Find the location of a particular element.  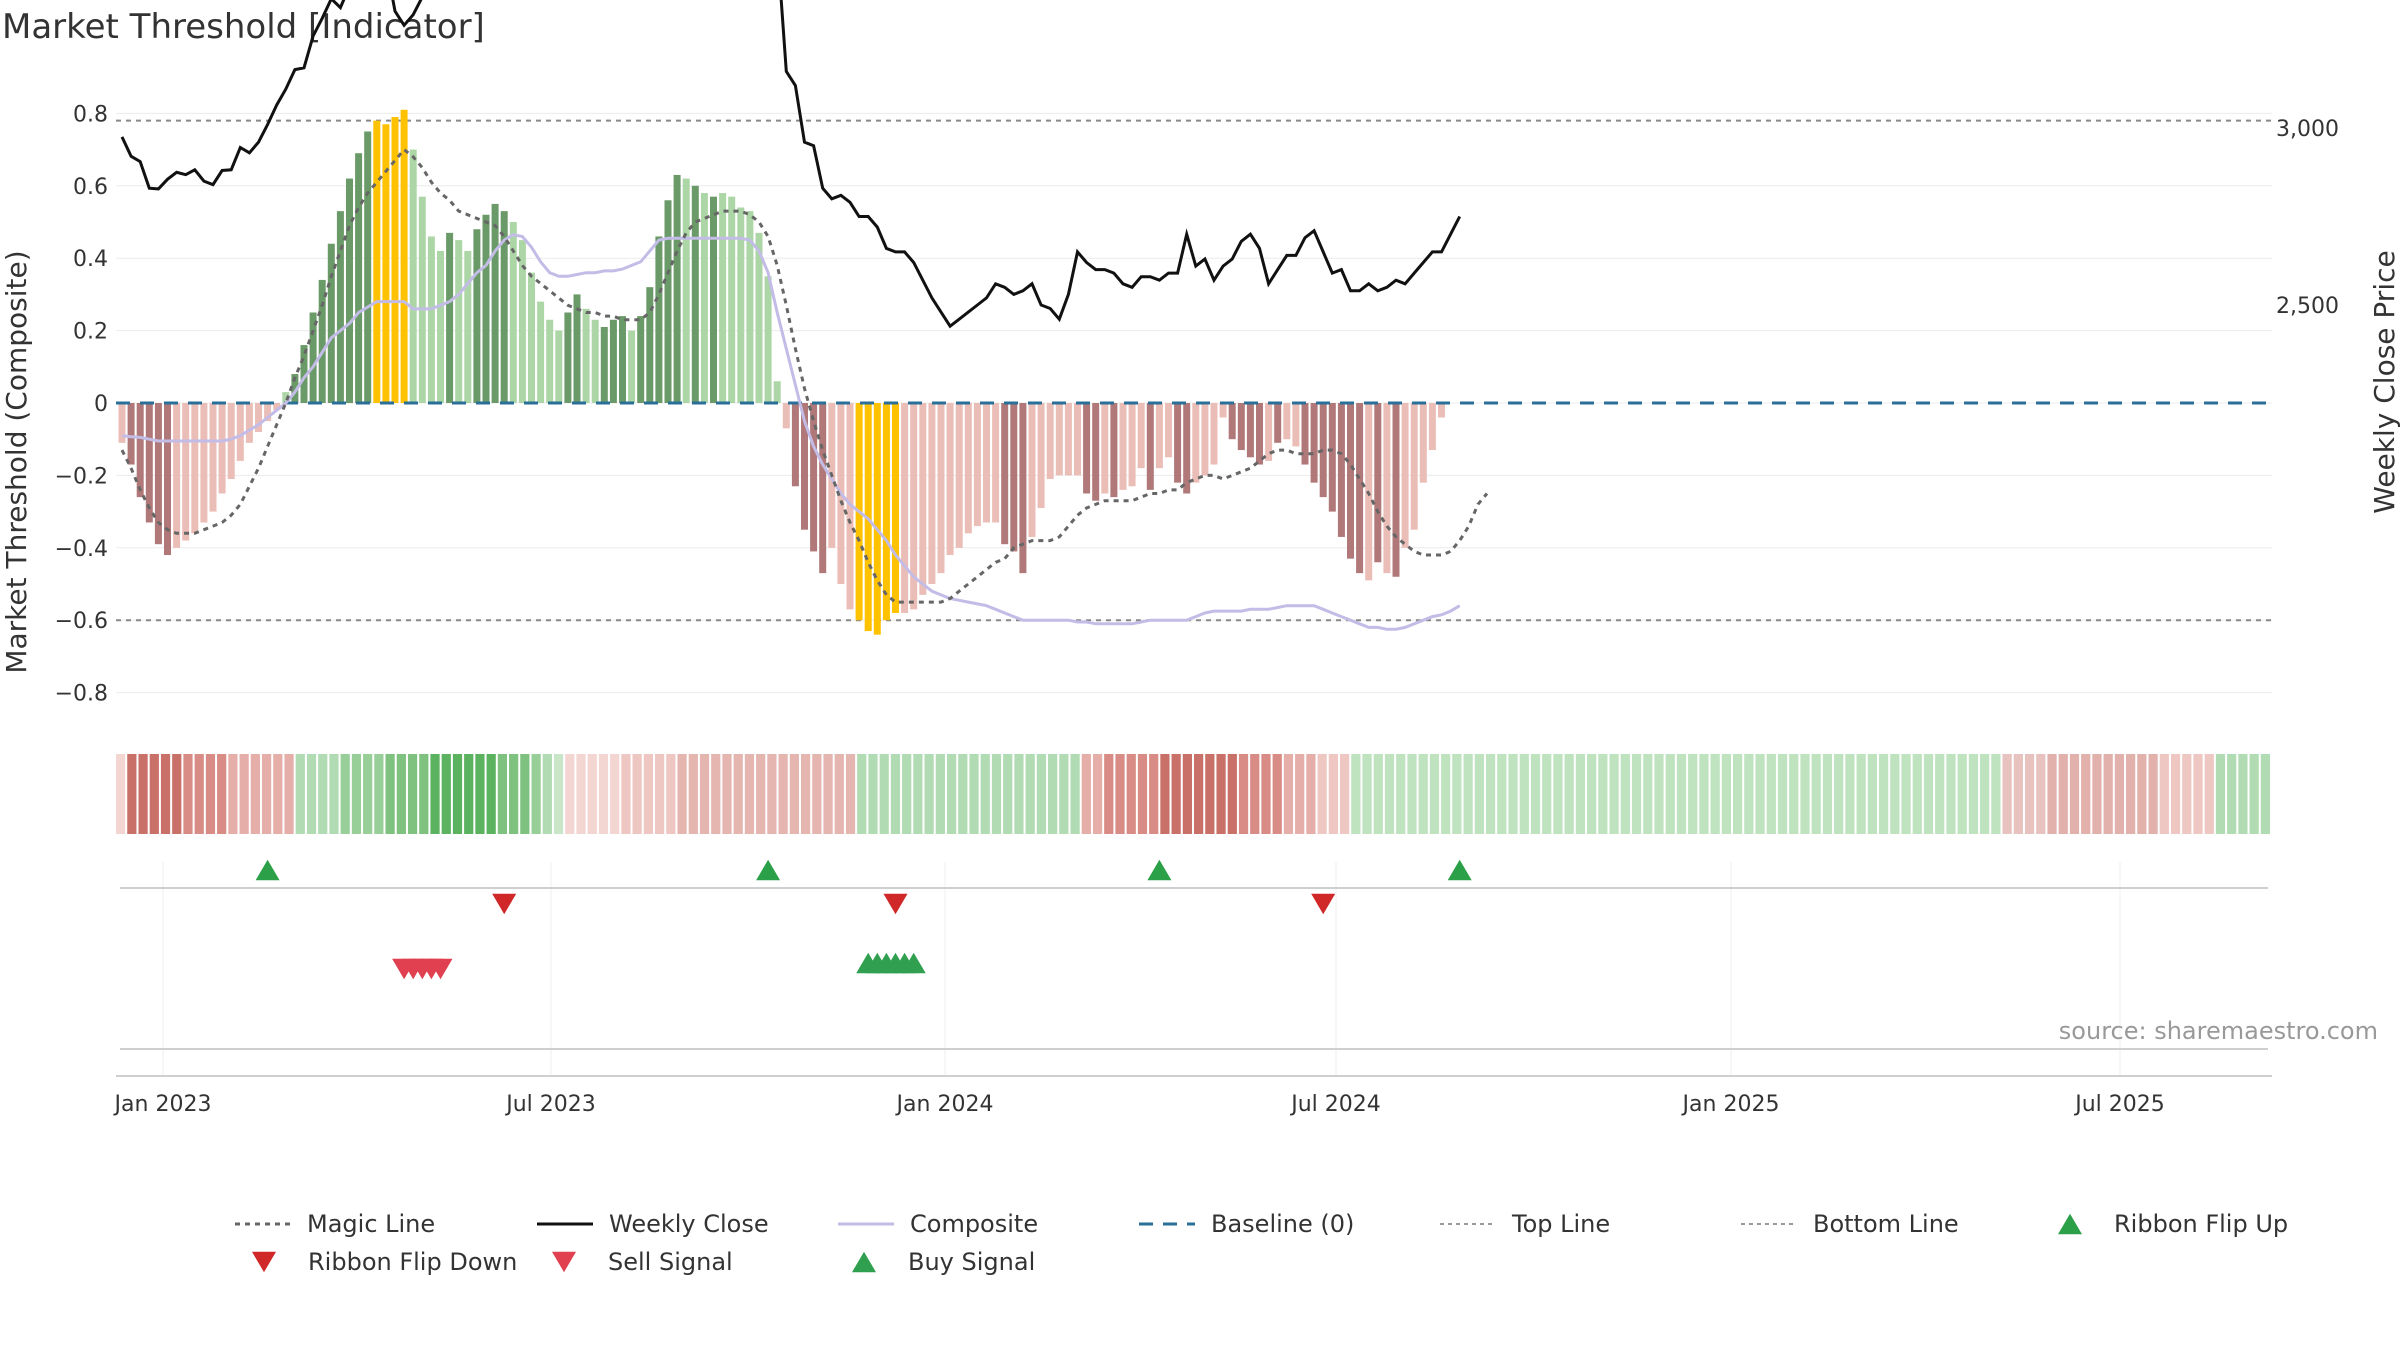

legend-label: Magic Line is located at coordinates (371, 1224).